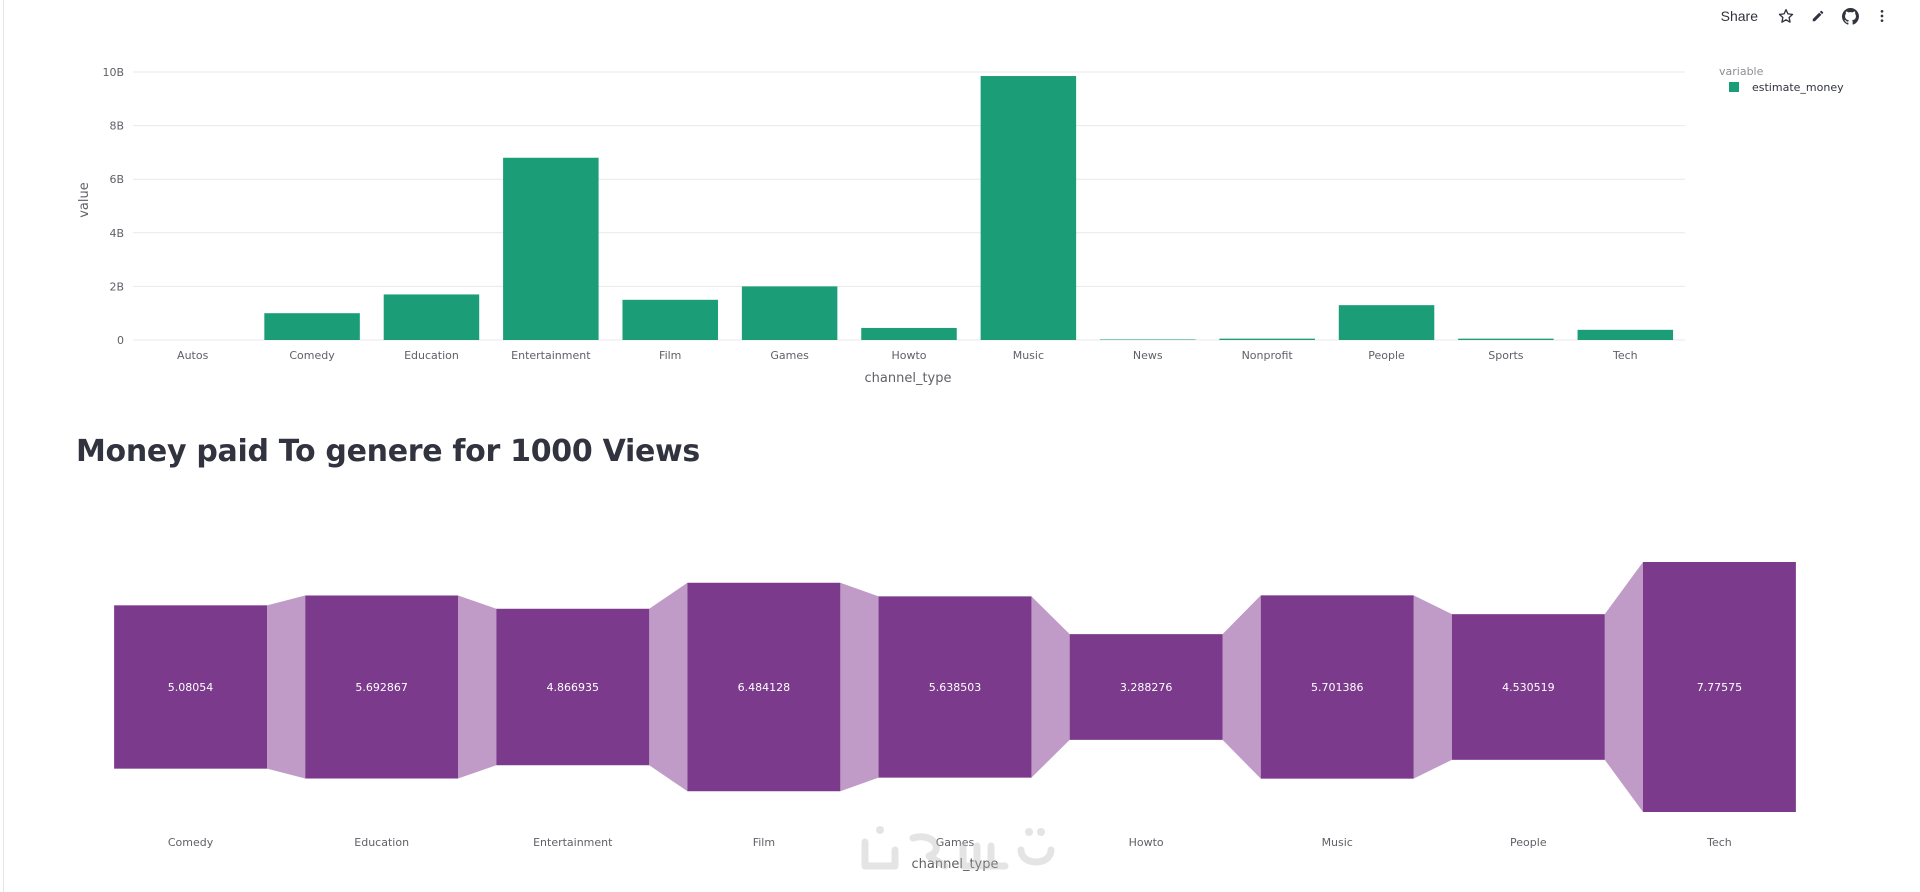 Image resolution: width=1920 pixels, height=892 pixels. I want to click on funnel-value-label: 7.77575, so click(1720, 687).